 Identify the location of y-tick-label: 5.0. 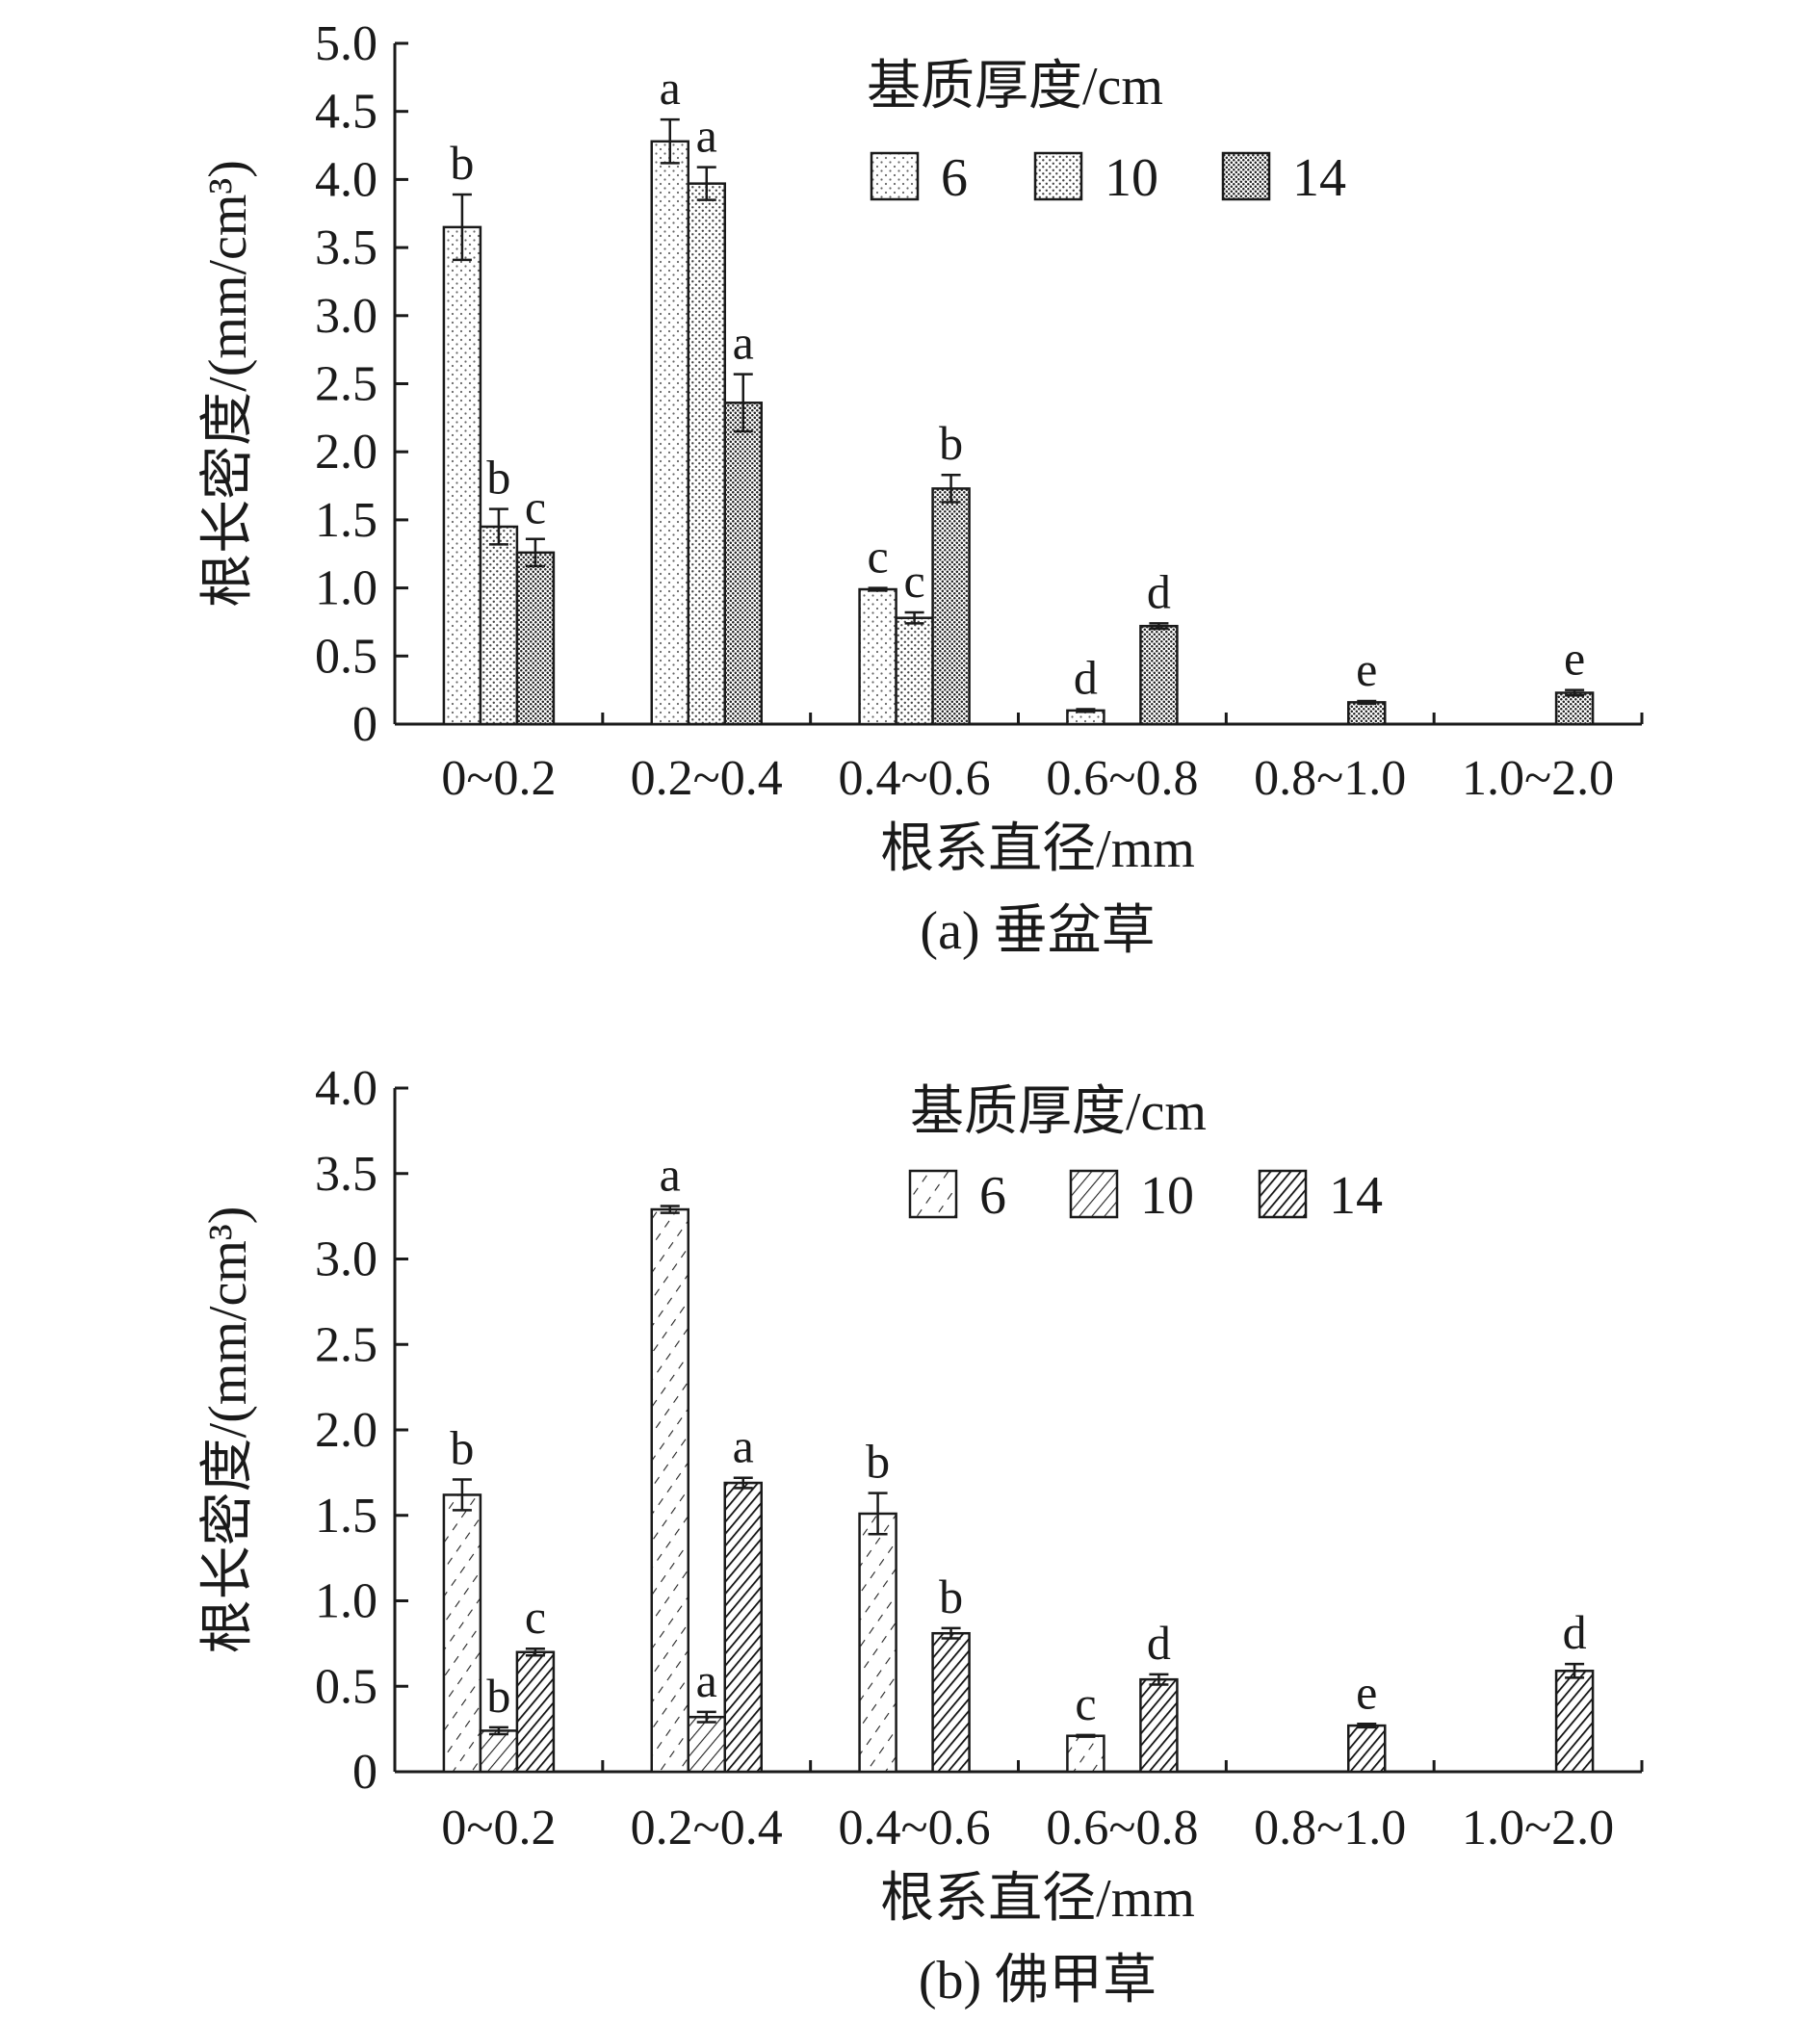
(346, 43).